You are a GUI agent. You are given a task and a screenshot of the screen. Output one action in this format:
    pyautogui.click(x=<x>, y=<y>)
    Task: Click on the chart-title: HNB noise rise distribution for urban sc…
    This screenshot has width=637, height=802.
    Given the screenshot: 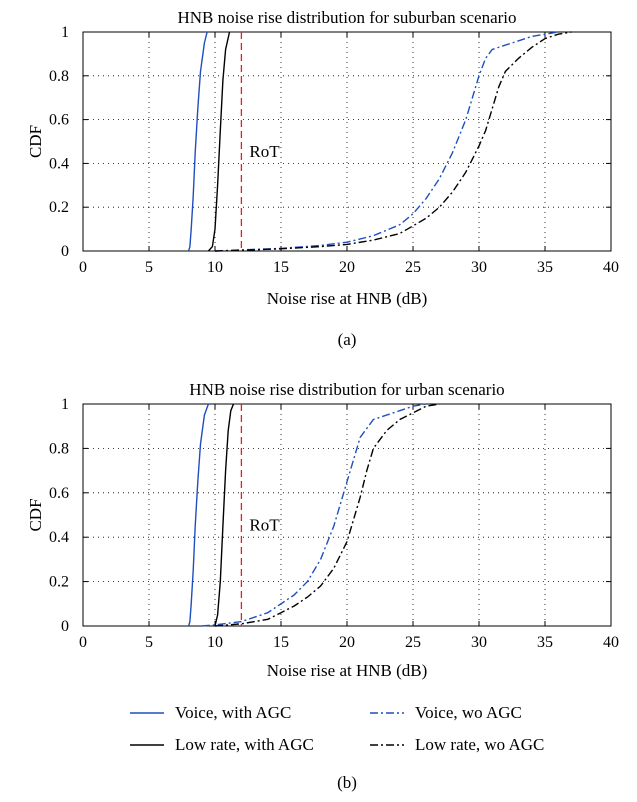 What is the action you would take?
    pyautogui.click(x=346, y=389)
    